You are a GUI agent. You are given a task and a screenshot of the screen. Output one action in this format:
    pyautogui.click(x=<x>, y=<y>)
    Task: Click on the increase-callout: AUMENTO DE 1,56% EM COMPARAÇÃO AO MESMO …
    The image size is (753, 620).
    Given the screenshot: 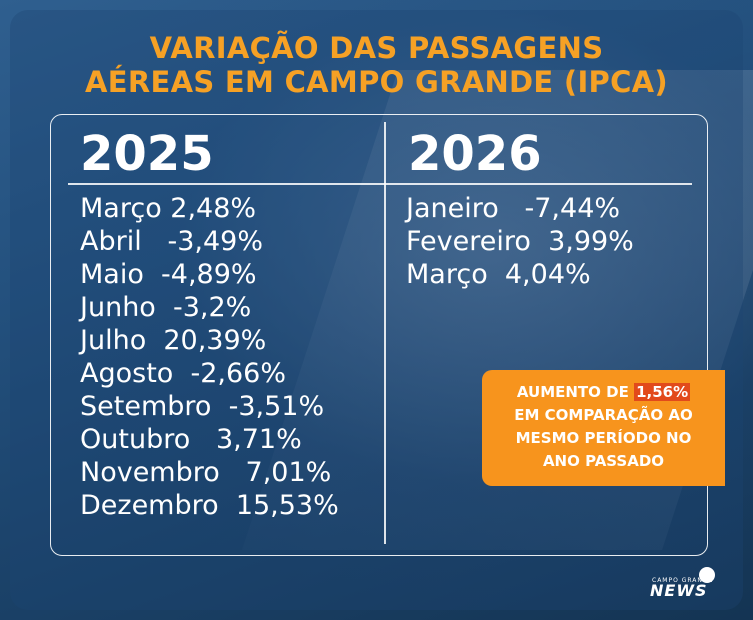 What is the action you would take?
    pyautogui.click(x=603, y=428)
    